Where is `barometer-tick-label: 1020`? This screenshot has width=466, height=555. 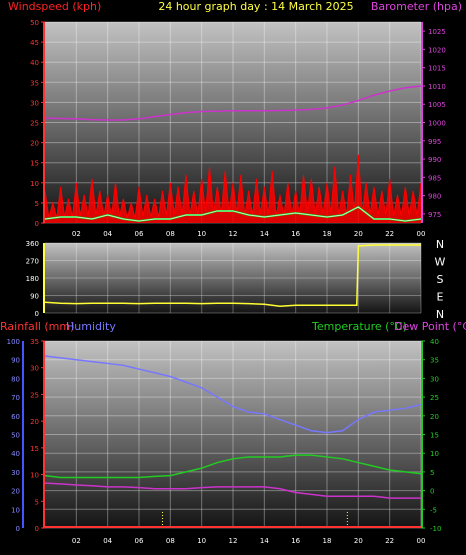
barometer-tick-label: 1020 is located at coordinates (437, 50).